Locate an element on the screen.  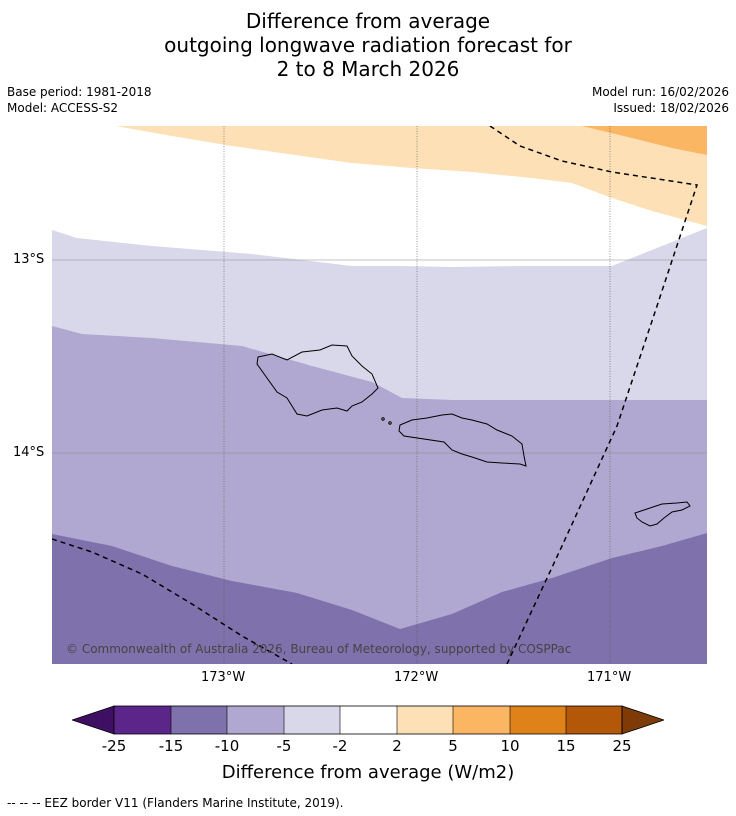
lon-label-173w: 173°W is located at coordinates (223, 677).